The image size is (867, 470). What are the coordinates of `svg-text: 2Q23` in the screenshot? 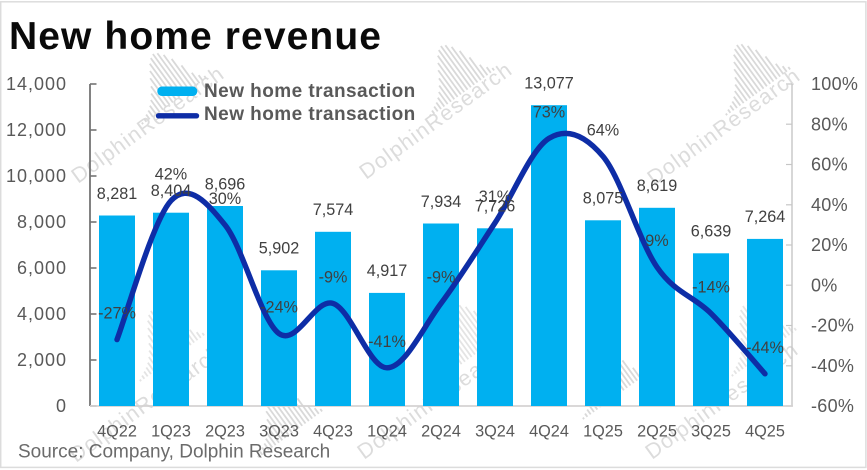 It's located at (225, 432).